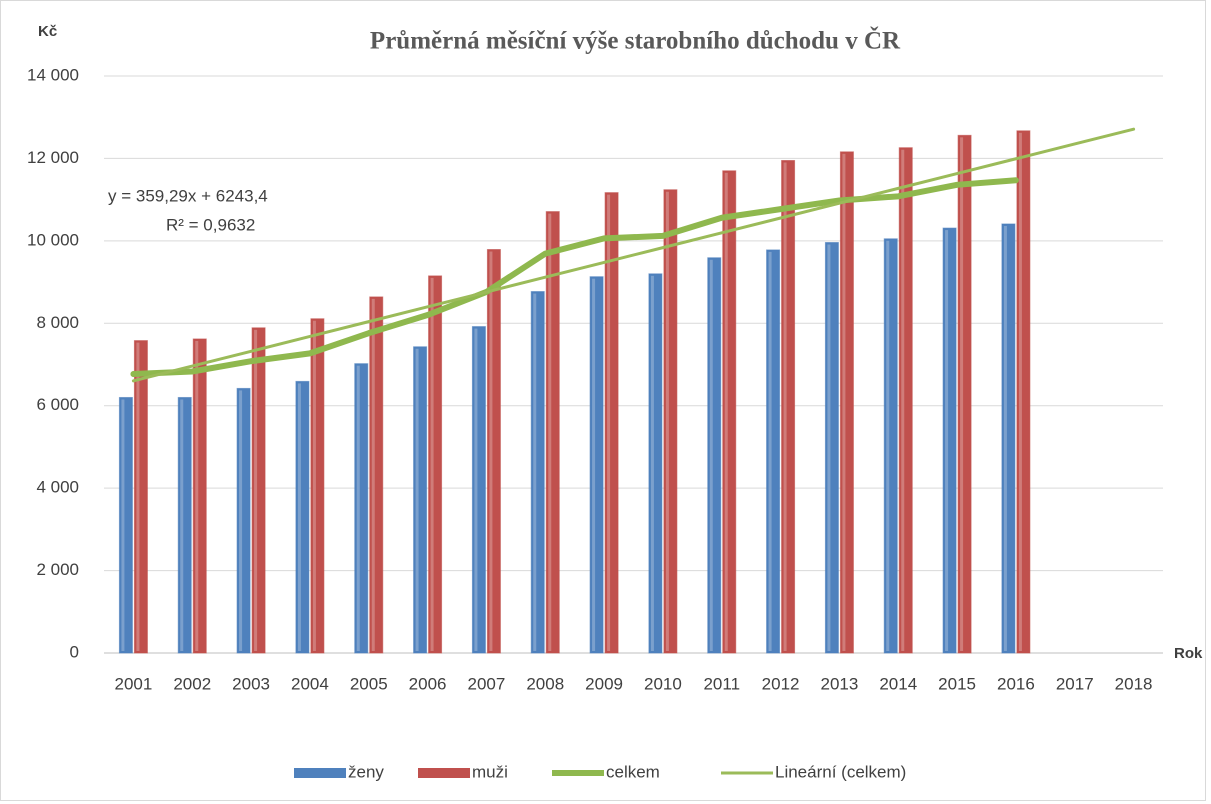  What do you see at coordinates (47, 31) in the screenshot?
I see `y-axis-label: Kč` at bounding box center [47, 31].